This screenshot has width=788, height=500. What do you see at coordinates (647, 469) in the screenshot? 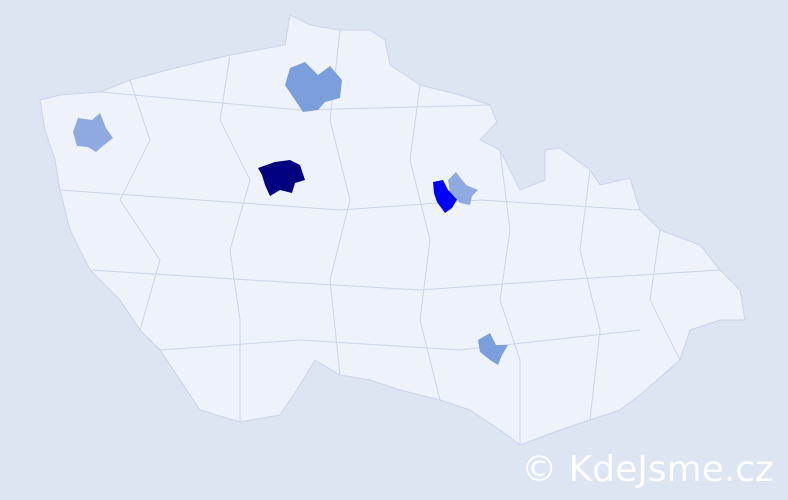
I see `watermark: © KdeJsme.cz` at bounding box center [647, 469].